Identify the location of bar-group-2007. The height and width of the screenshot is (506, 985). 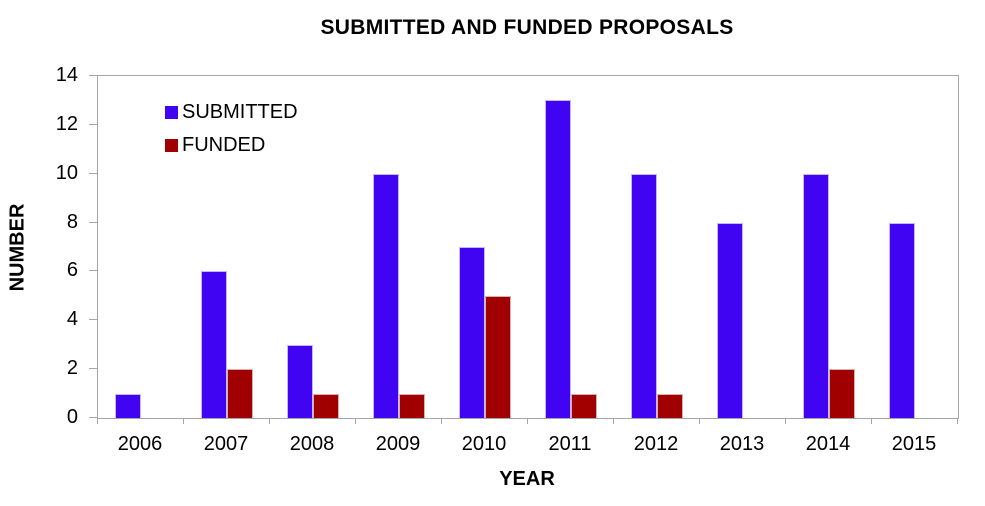
(227, 247).